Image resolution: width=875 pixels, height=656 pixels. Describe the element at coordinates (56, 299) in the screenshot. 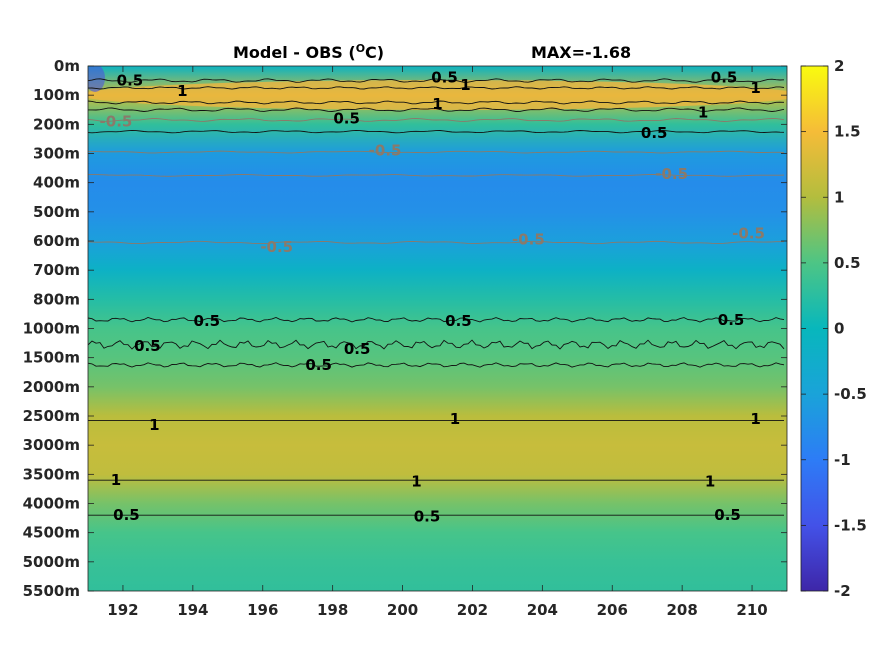

I see `y-tick-label: 800m` at that location.